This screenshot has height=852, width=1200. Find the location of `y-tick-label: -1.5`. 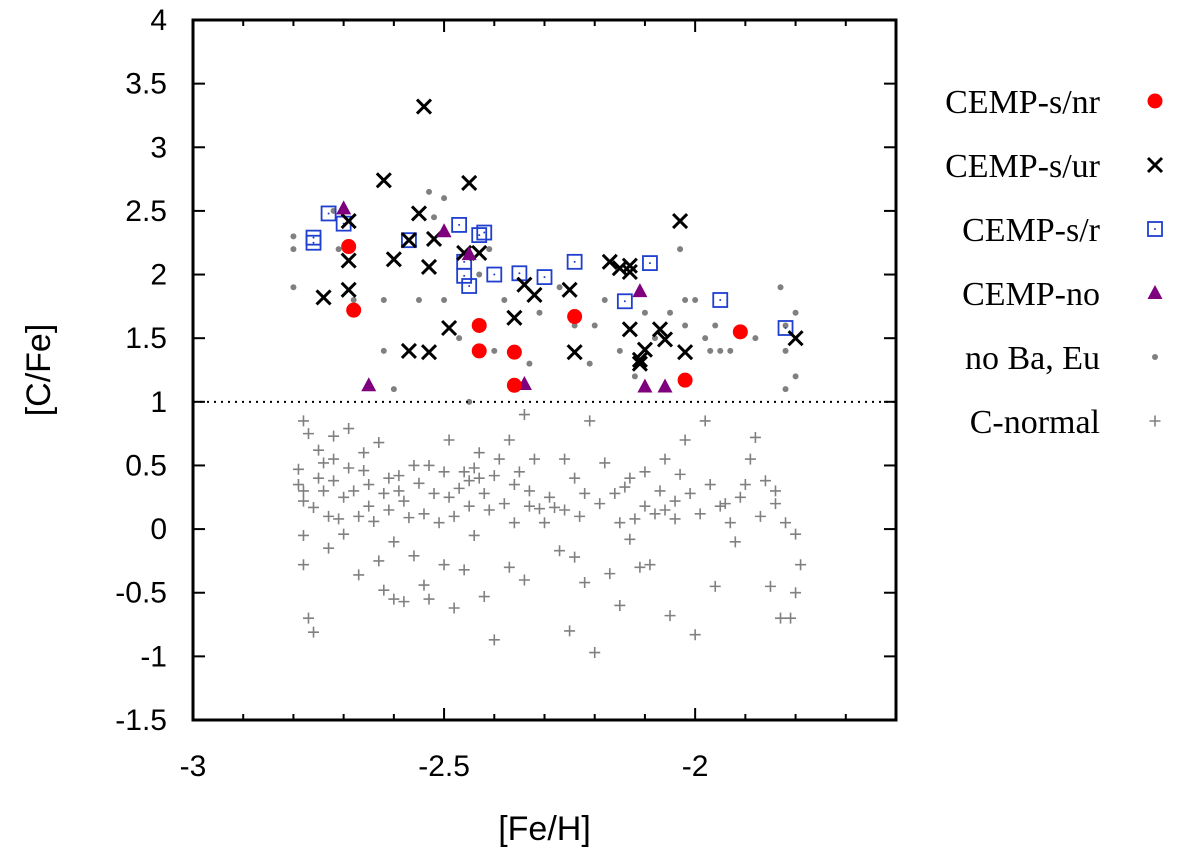

y-tick-label: -1.5 is located at coordinates (141, 720).